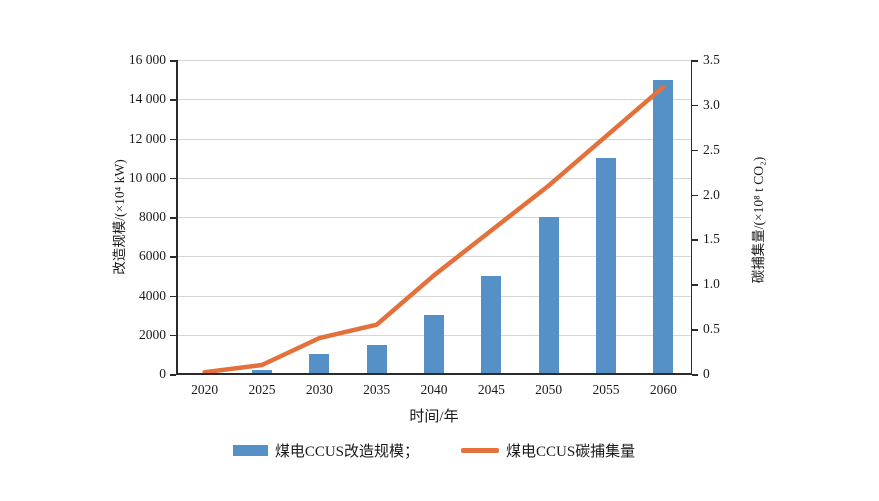  What do you see at coordinates (250, 450) in the screenshot?
I see `legend-bar-swatch-icon` at bounding box center [250, 450].